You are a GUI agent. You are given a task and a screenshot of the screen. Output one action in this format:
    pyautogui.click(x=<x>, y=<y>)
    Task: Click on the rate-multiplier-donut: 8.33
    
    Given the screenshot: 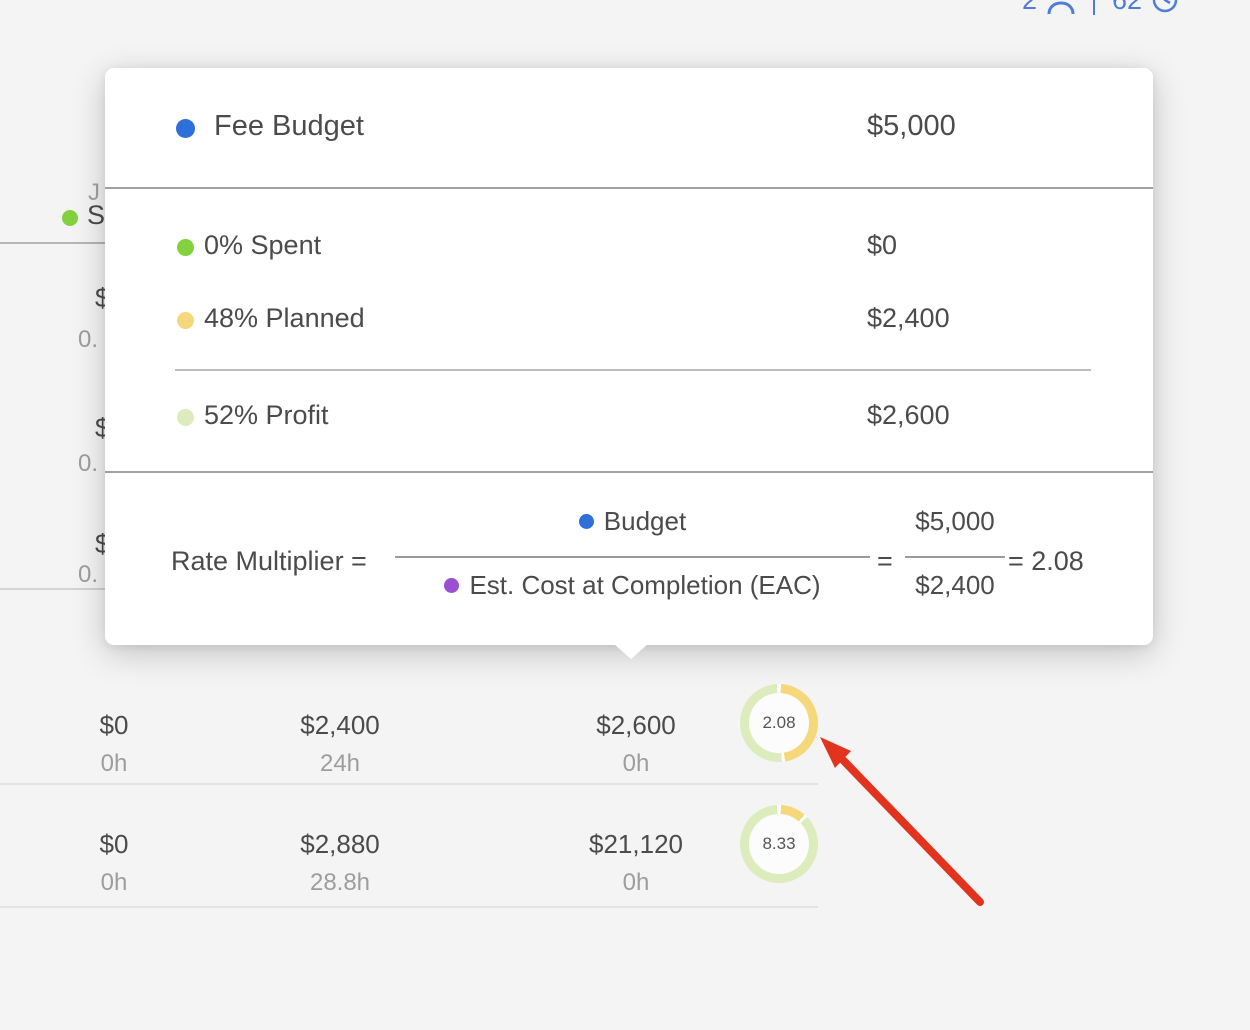 What is the action you would take?
    pyautogui.click(x=779, y=844)
    